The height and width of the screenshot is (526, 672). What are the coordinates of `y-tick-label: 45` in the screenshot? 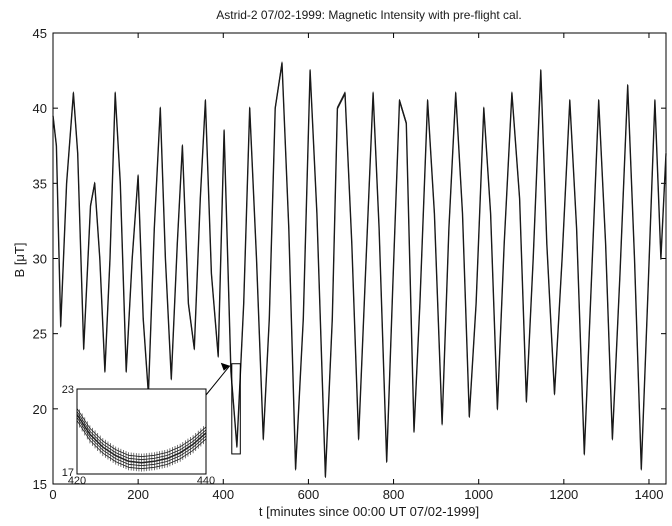 It's located at (40, 33).